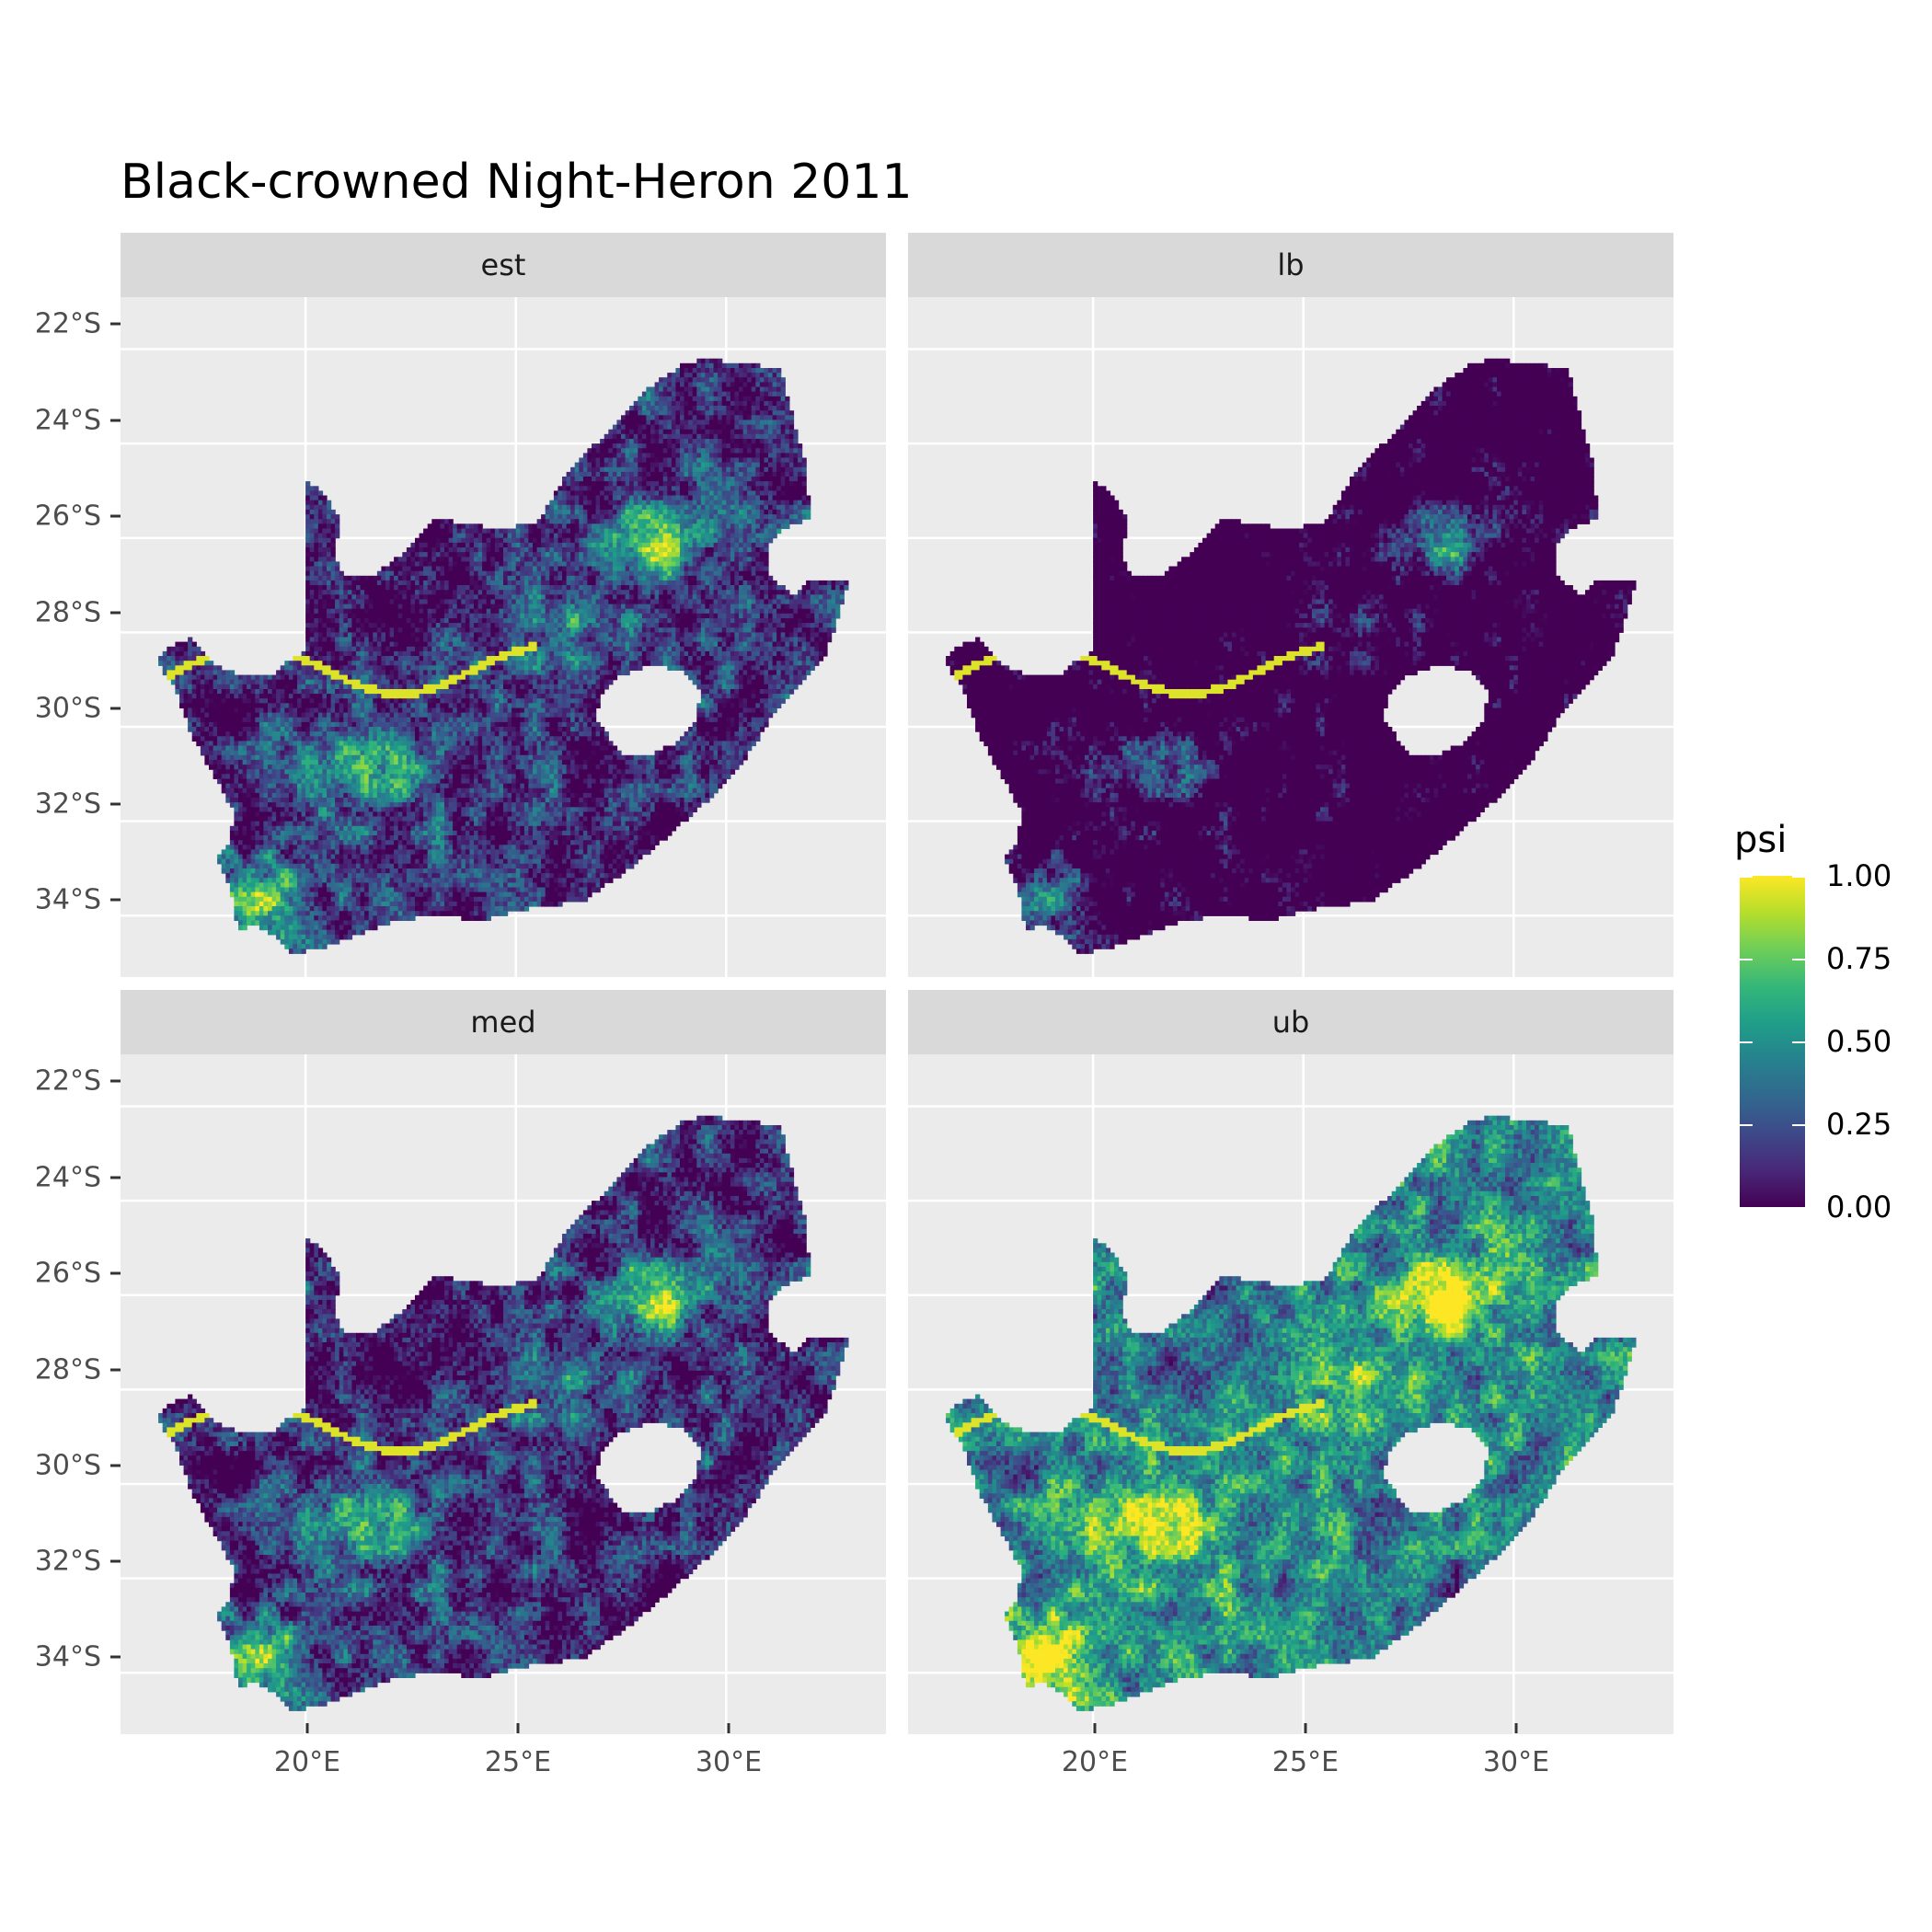 The image size is (1932, 1932). Describe the element at coordinates (1859, 958) in the screenshot. I see `legend-label: 0.75` at that location.